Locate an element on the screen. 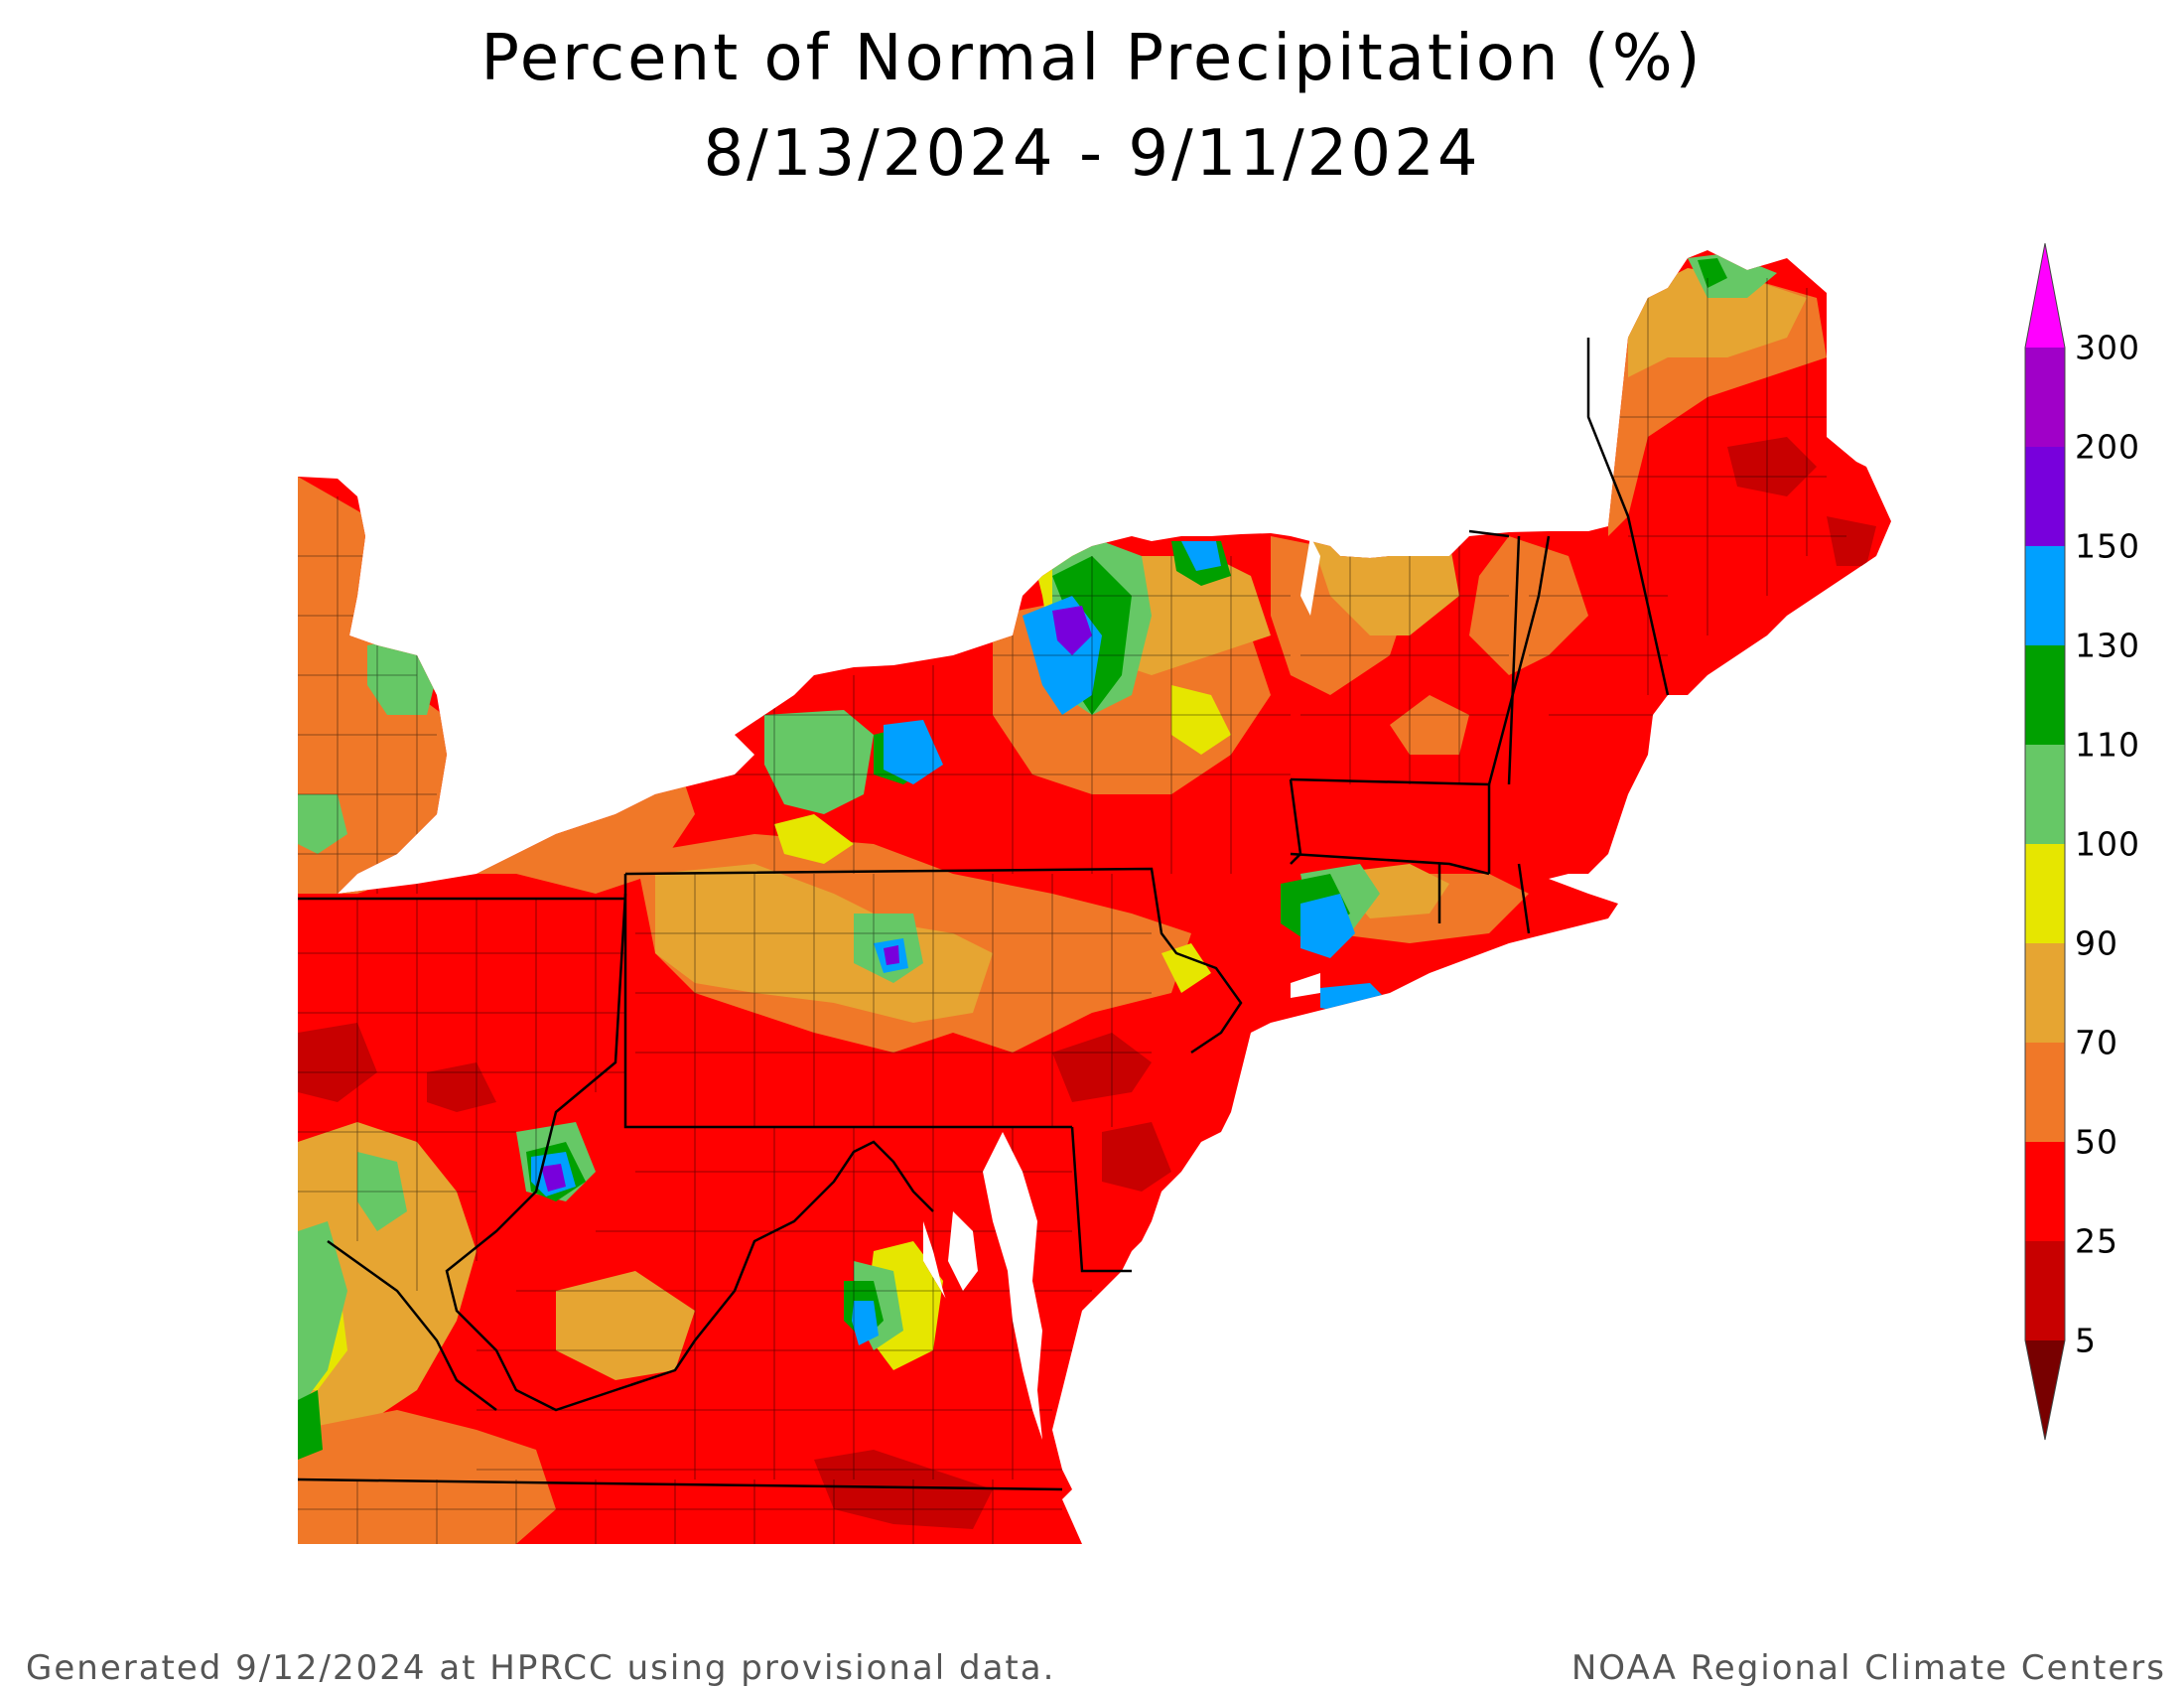 This screenshot has width=2184, height=1688. legend-tick-label: 110 is located at coordinates (2107, 745).